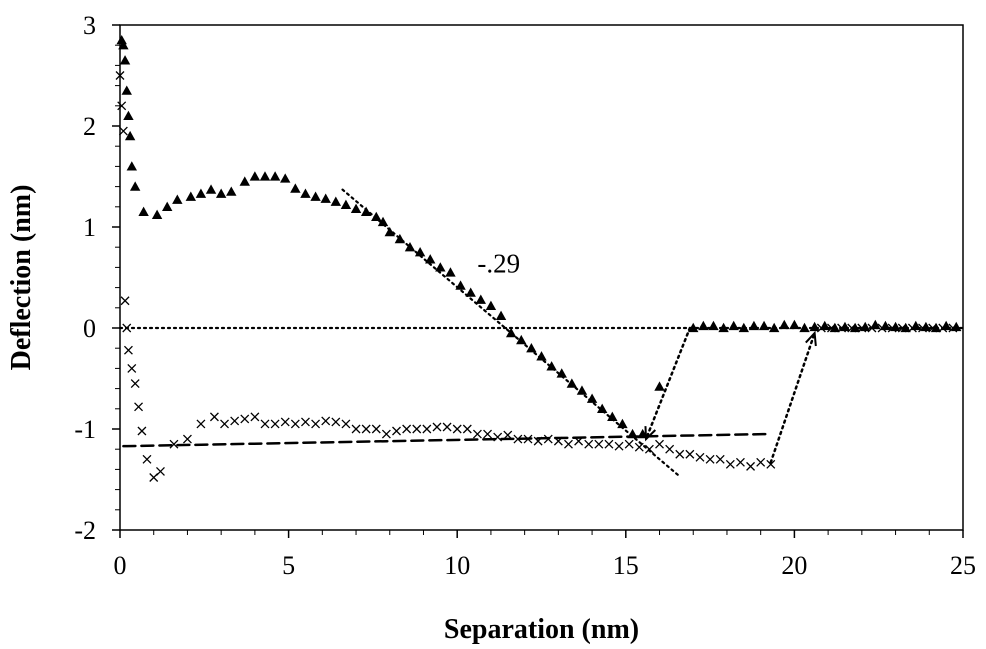  Describe the element at coordinates (85, 429) in the screenshot. I see `y-tick-label: -1` at that location.